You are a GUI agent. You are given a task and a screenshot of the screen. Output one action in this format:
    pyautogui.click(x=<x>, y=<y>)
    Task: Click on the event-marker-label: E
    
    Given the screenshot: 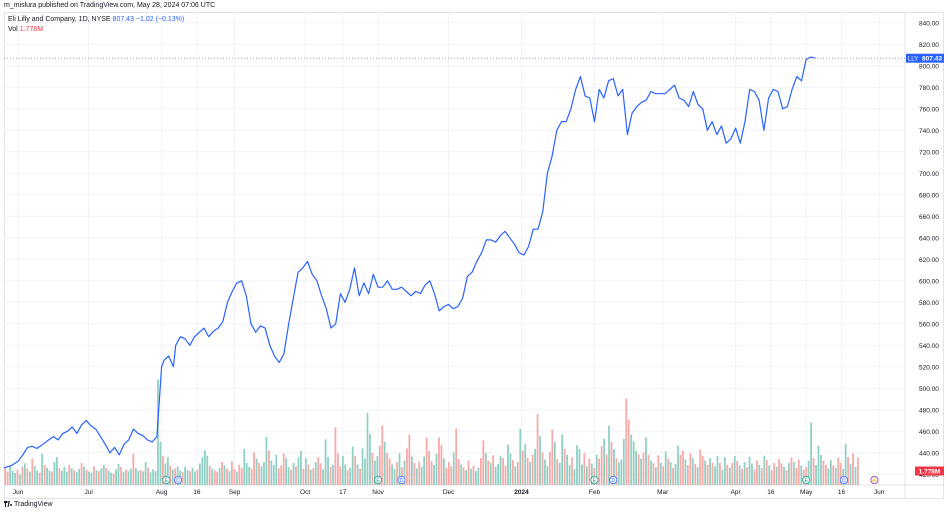 What is the action you would take?
    pyautogui.click(x=378, y=481)
    